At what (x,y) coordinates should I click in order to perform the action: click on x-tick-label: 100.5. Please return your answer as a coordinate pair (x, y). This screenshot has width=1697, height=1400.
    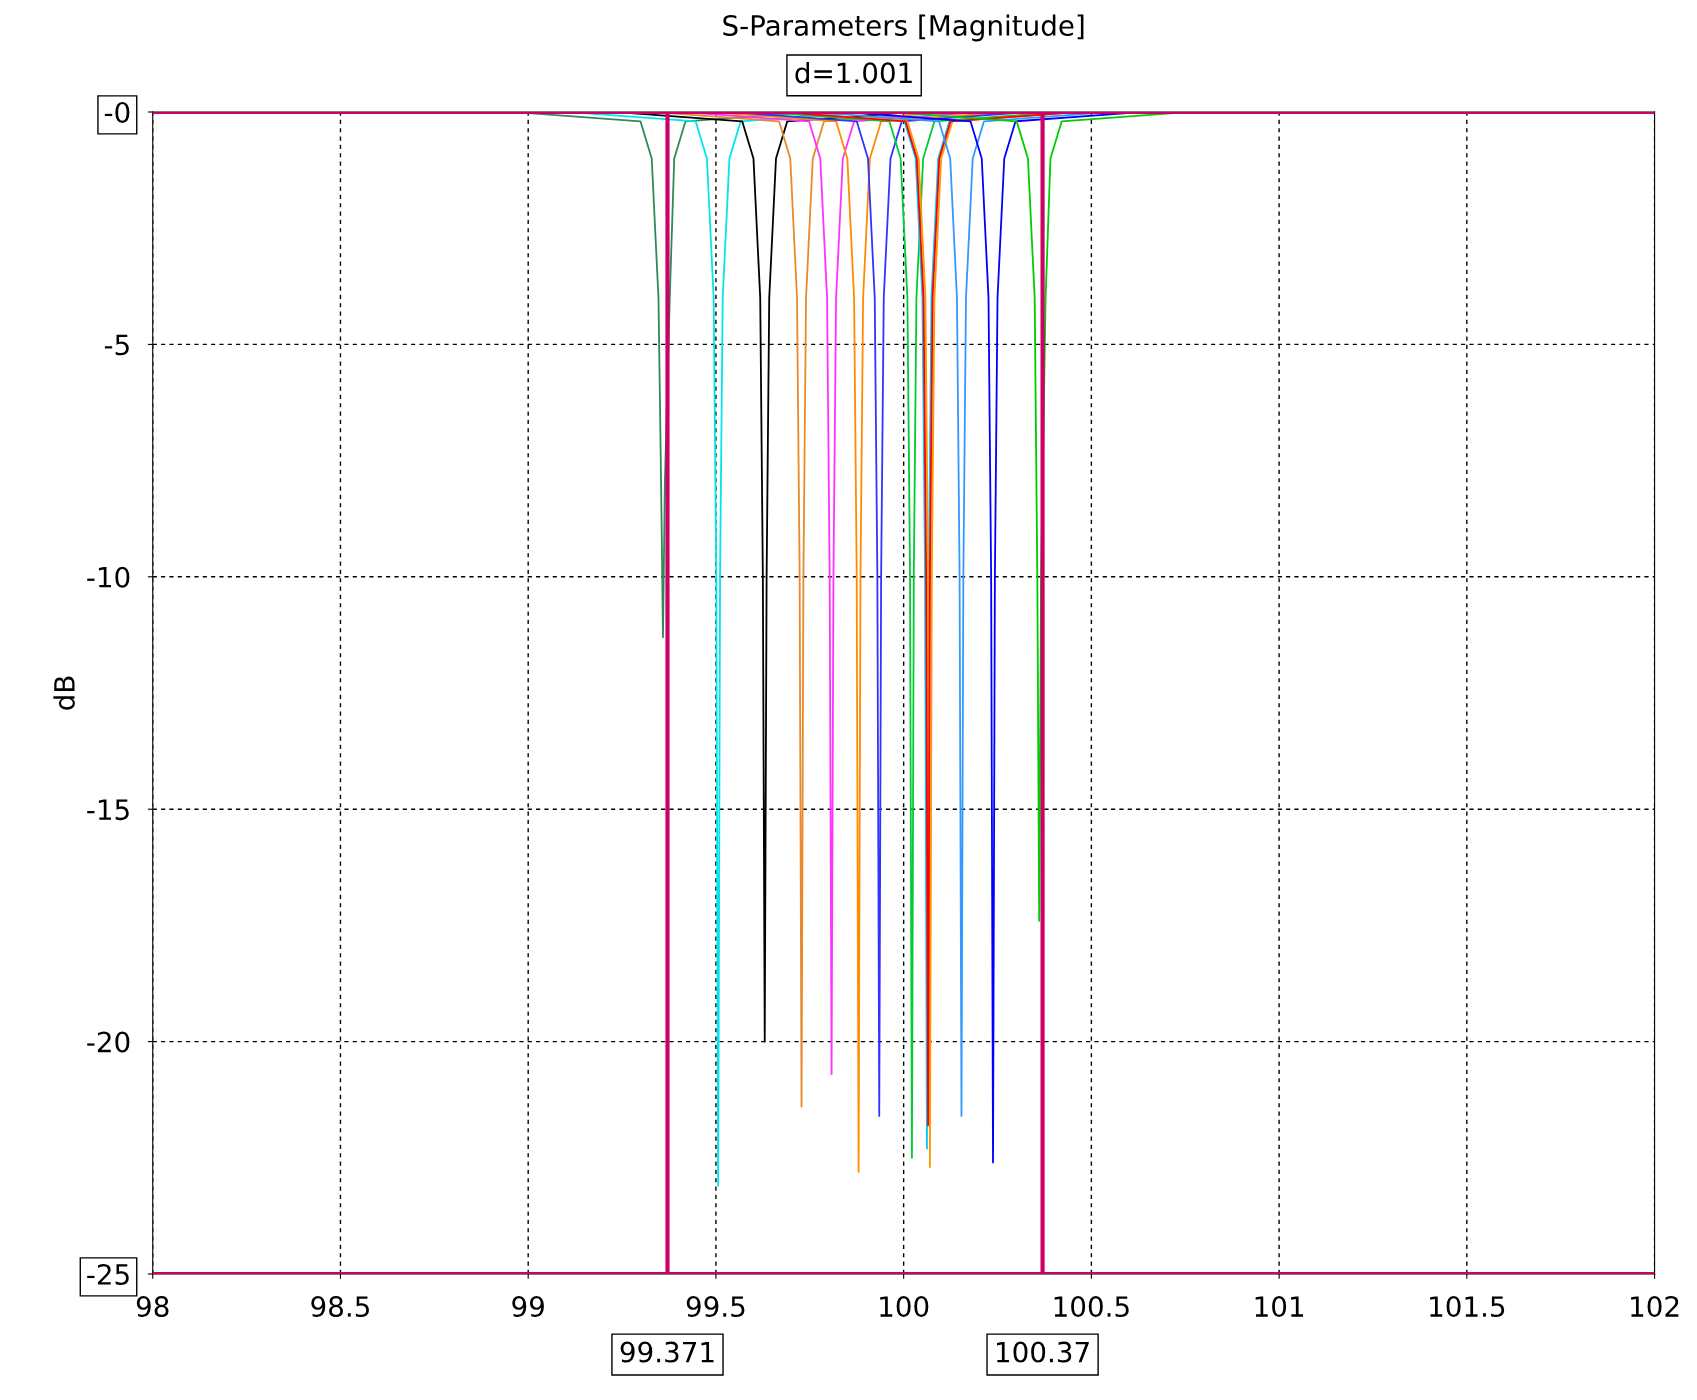
    Looking at the image, I should click on (1091, 1307).